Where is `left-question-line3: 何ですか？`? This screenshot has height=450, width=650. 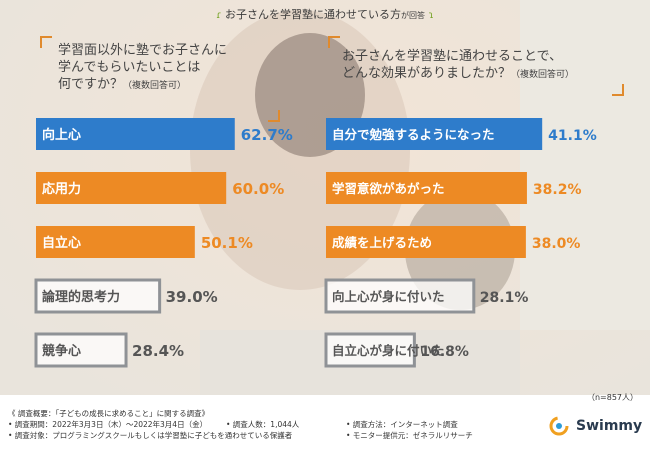 left-question-line3: 何ですか？ is located at coordinates (91, 84).